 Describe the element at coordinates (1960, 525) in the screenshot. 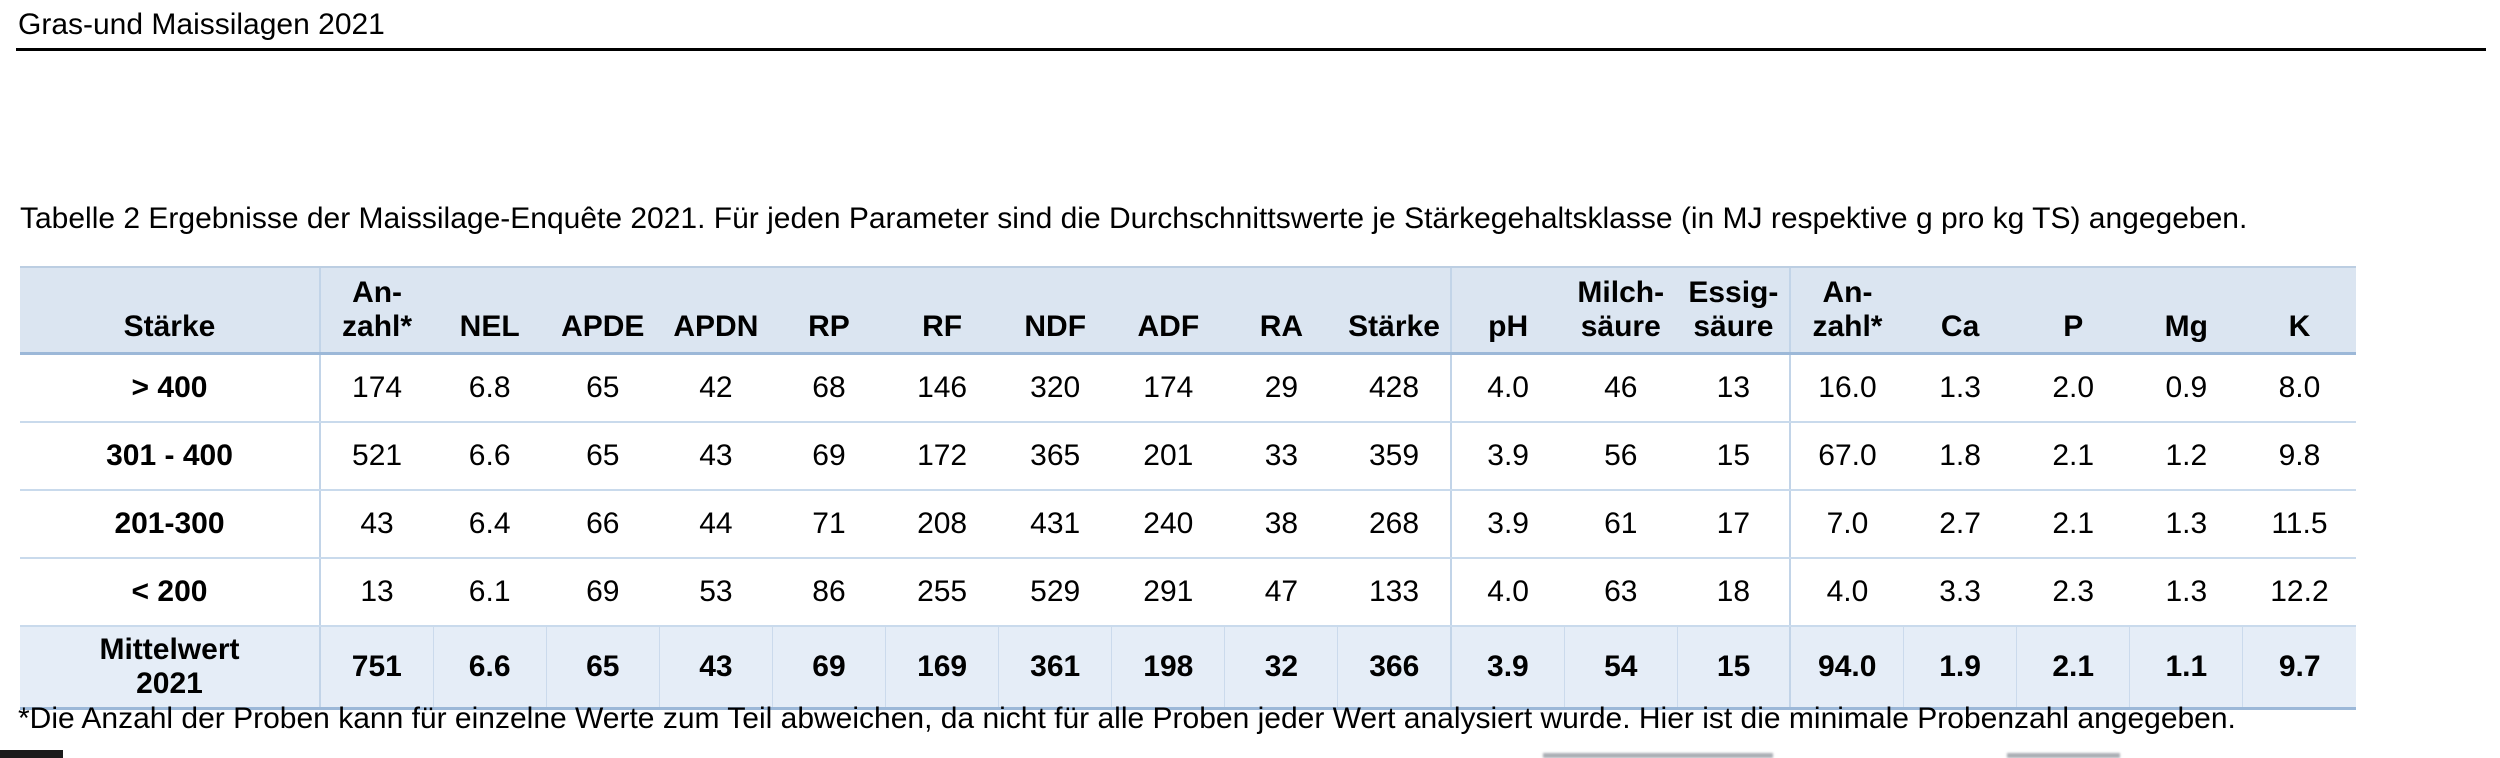

I see `table-cell: 2.7` at that location.